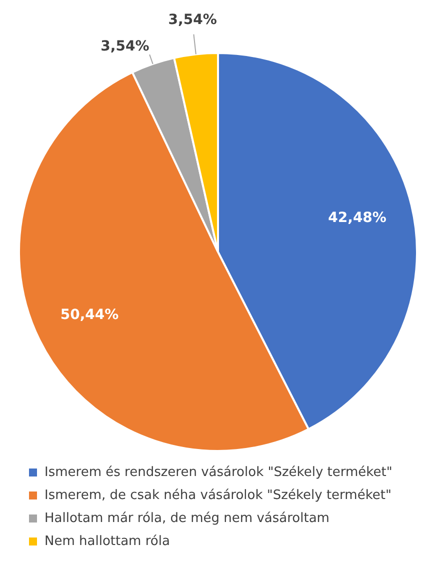  What do you see at coordinates (218, 472) in the screenshot?
I see `legend-label: Ismerem és rendszeren vásárolok "Székely terméket"` at bounding box center [218, 472].